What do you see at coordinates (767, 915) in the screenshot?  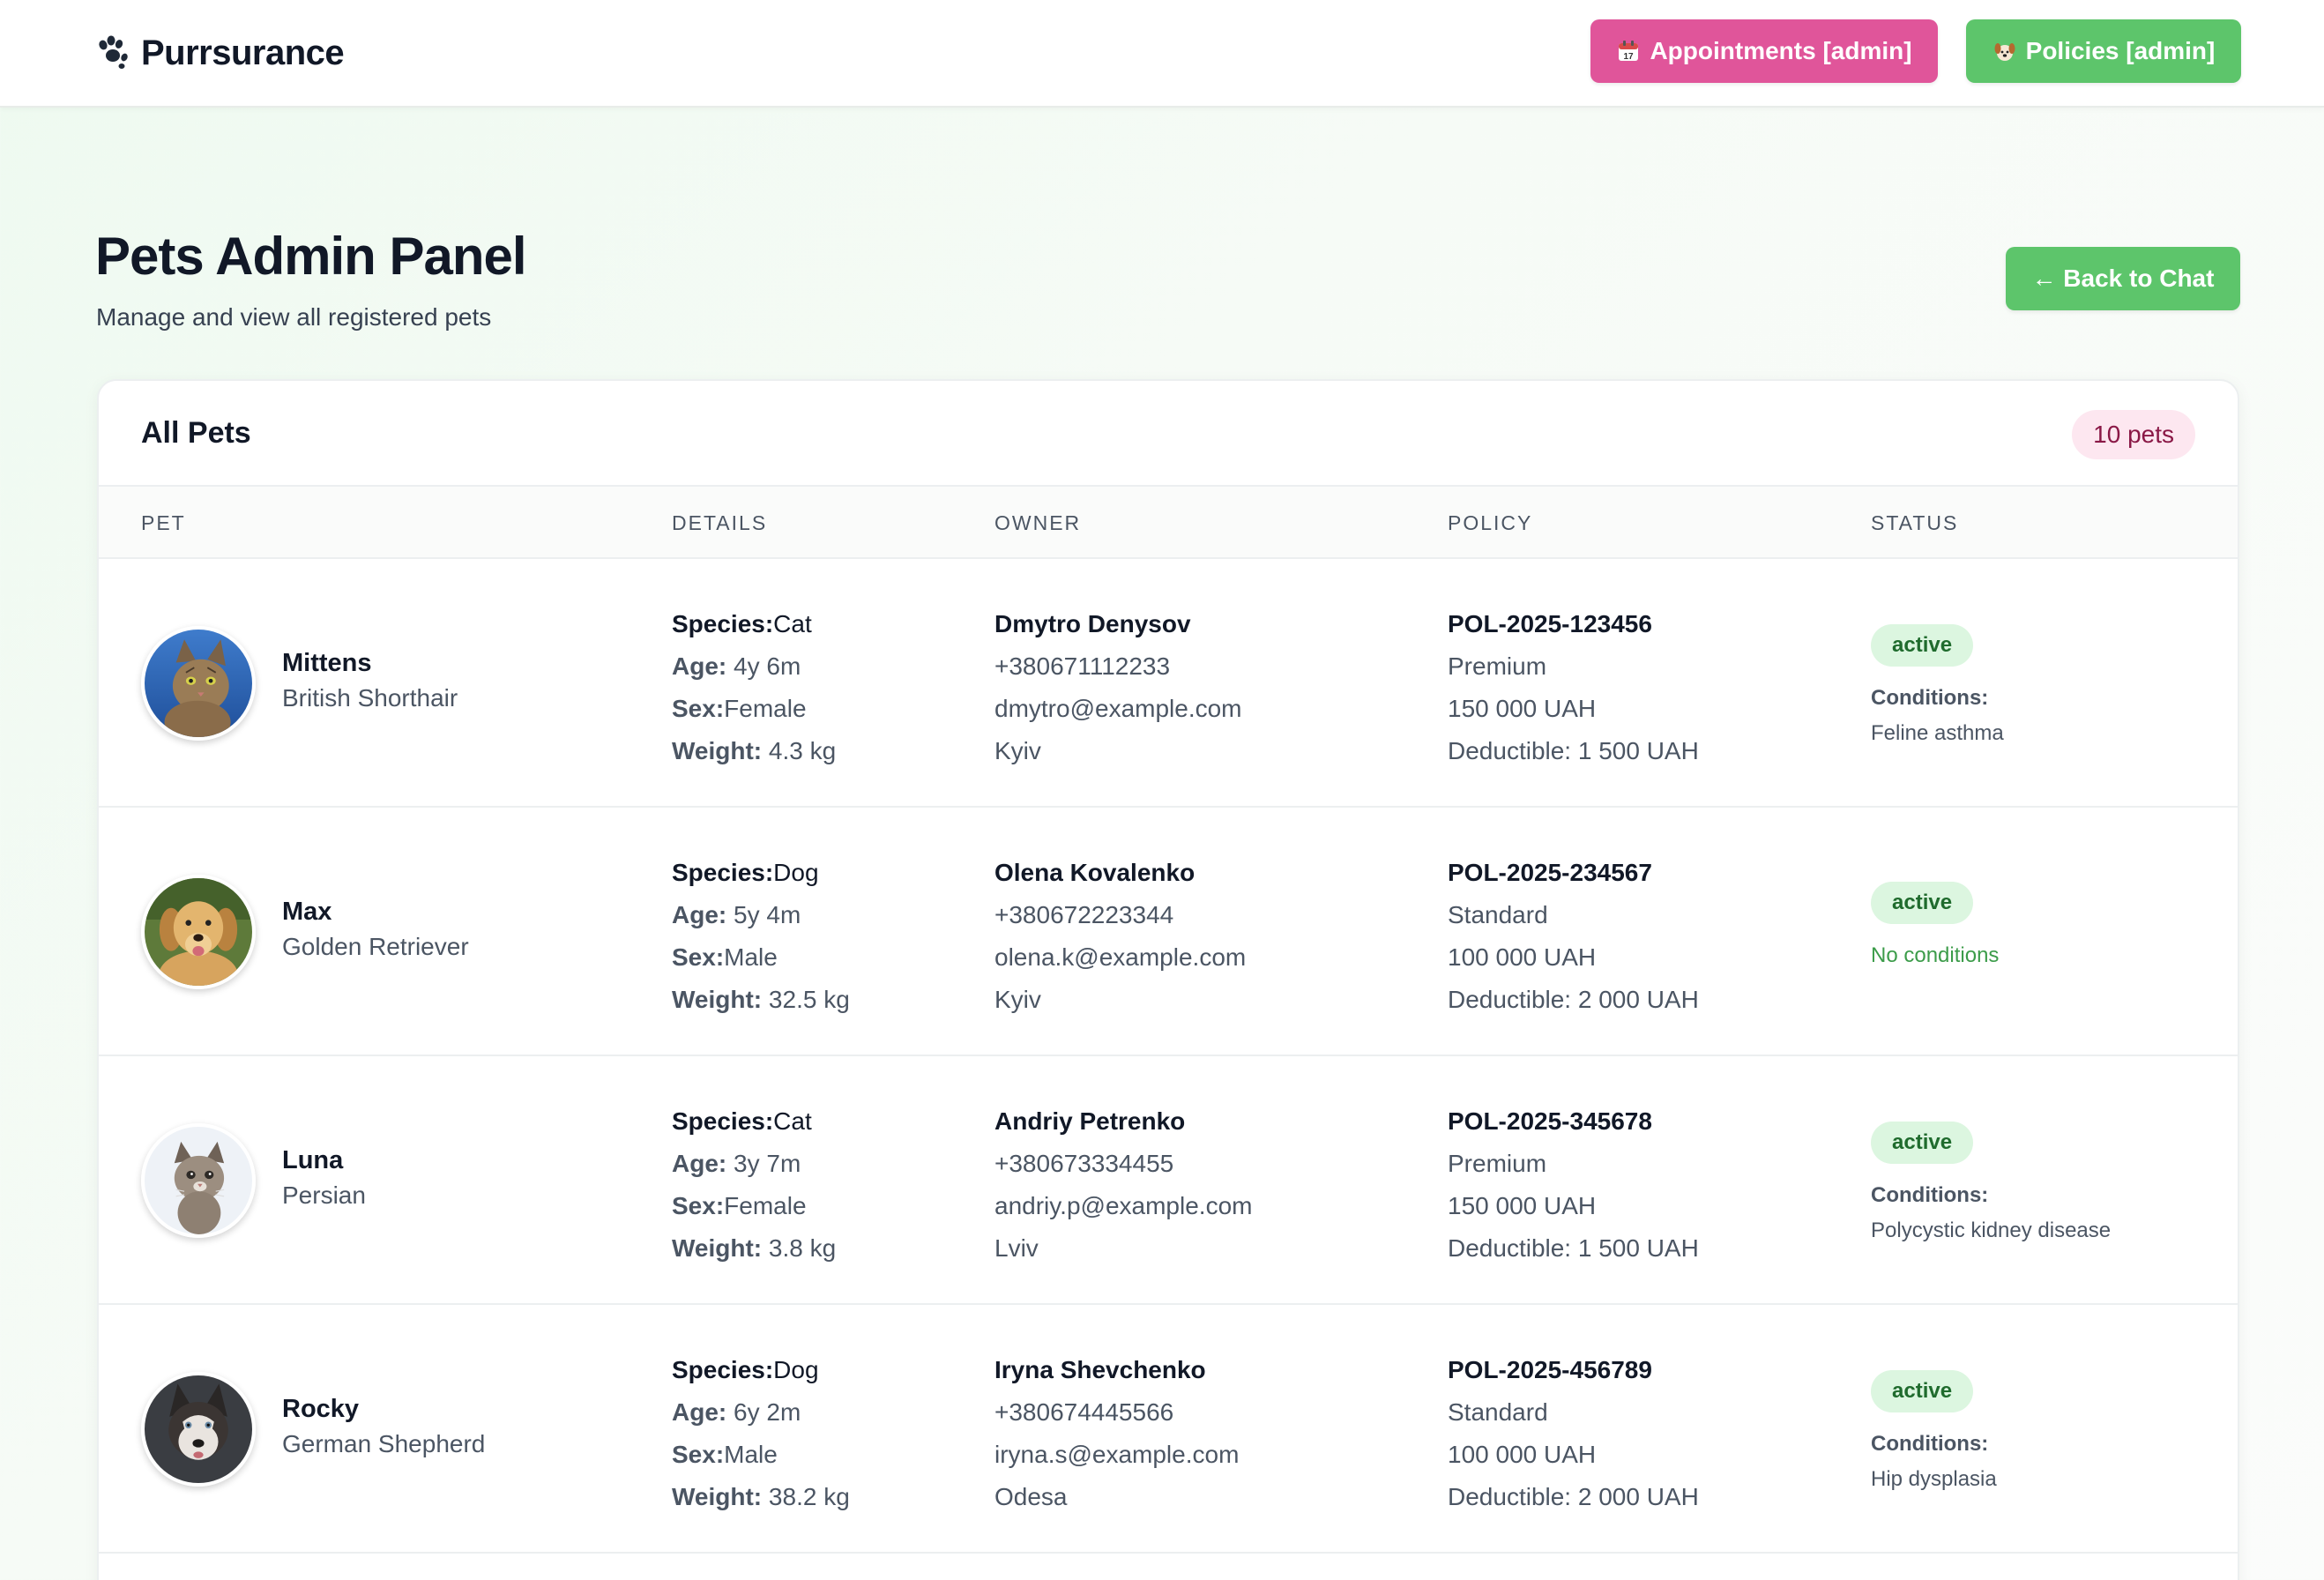 I see `pet-age: 5y 4m` at bounding box center [767, 915].